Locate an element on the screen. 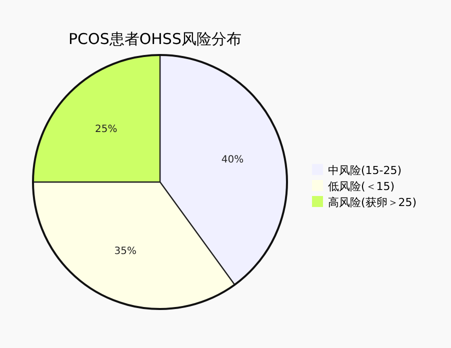  legend-label: 低风险(＜15) is located at coordinates (361, 186).